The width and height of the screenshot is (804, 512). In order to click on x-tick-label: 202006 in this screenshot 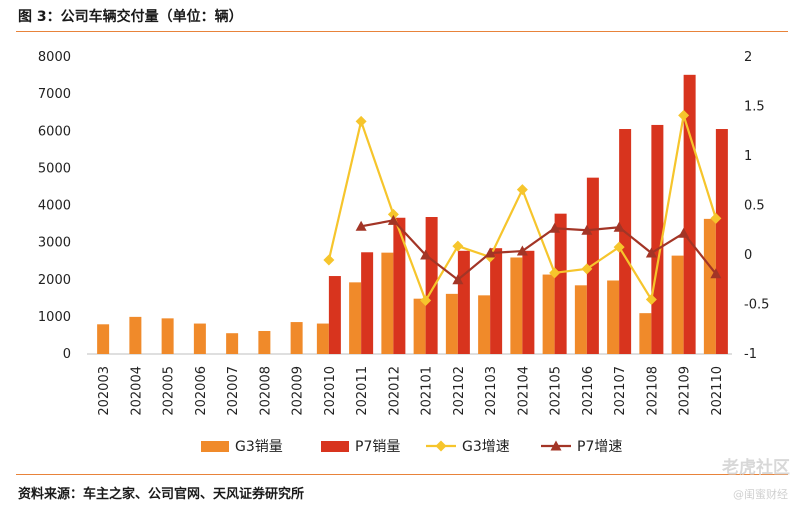, I will do `click(201, 391)`.